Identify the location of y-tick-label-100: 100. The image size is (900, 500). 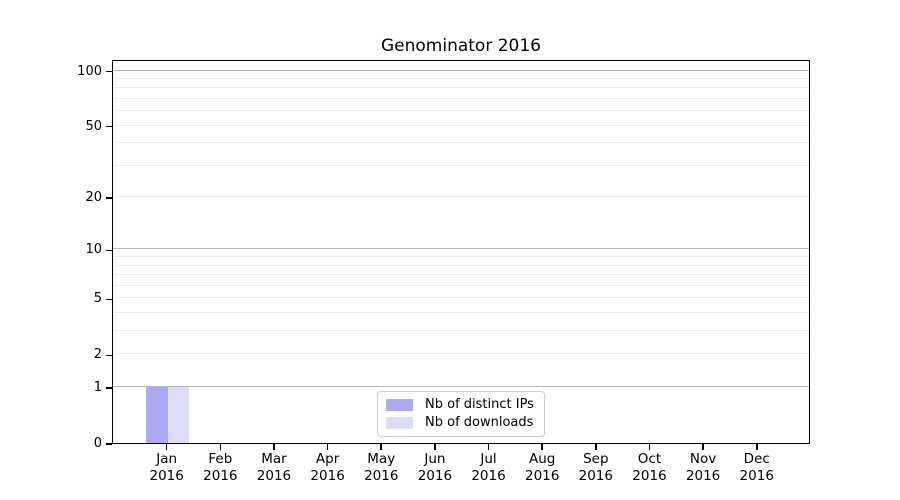
(89, 71).